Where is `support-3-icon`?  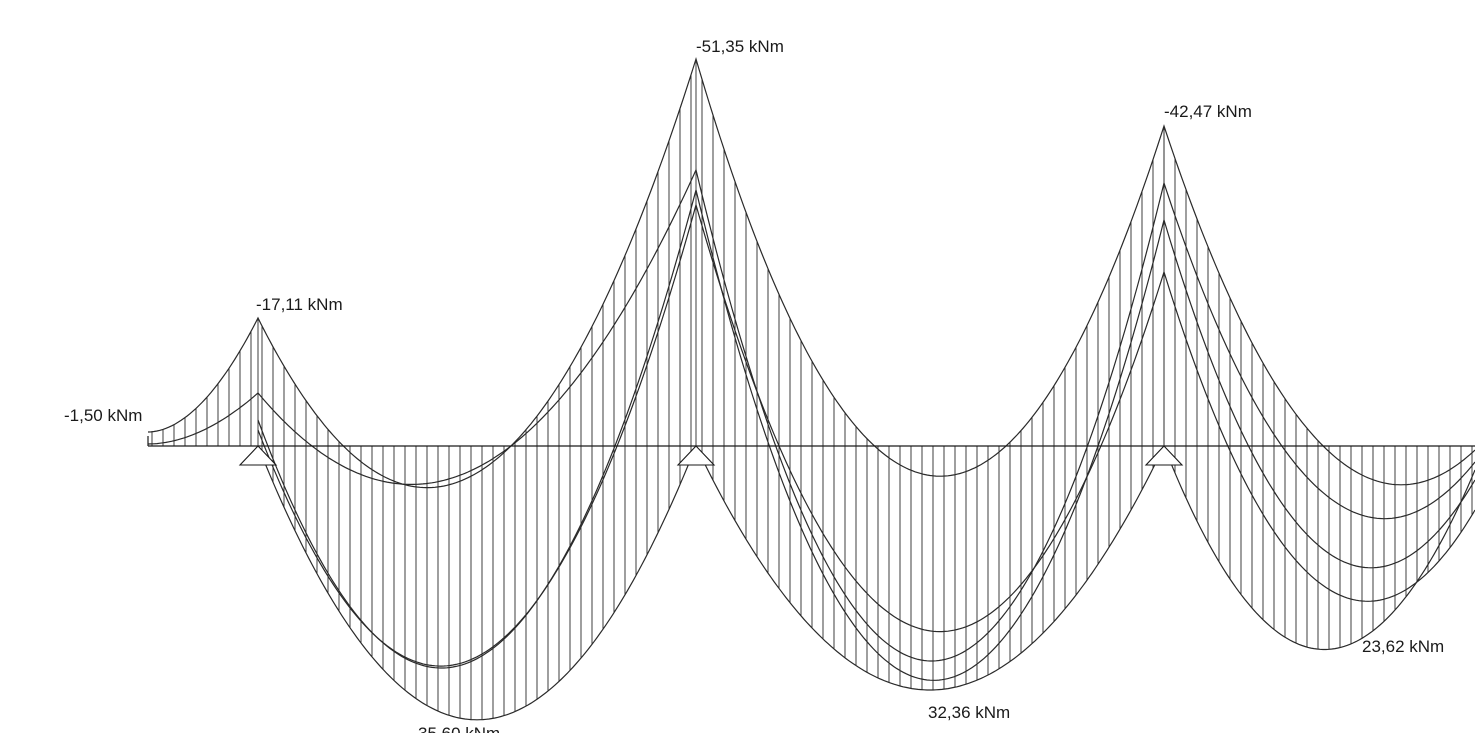 support-3-icon is located at coordinates (1164, 455).